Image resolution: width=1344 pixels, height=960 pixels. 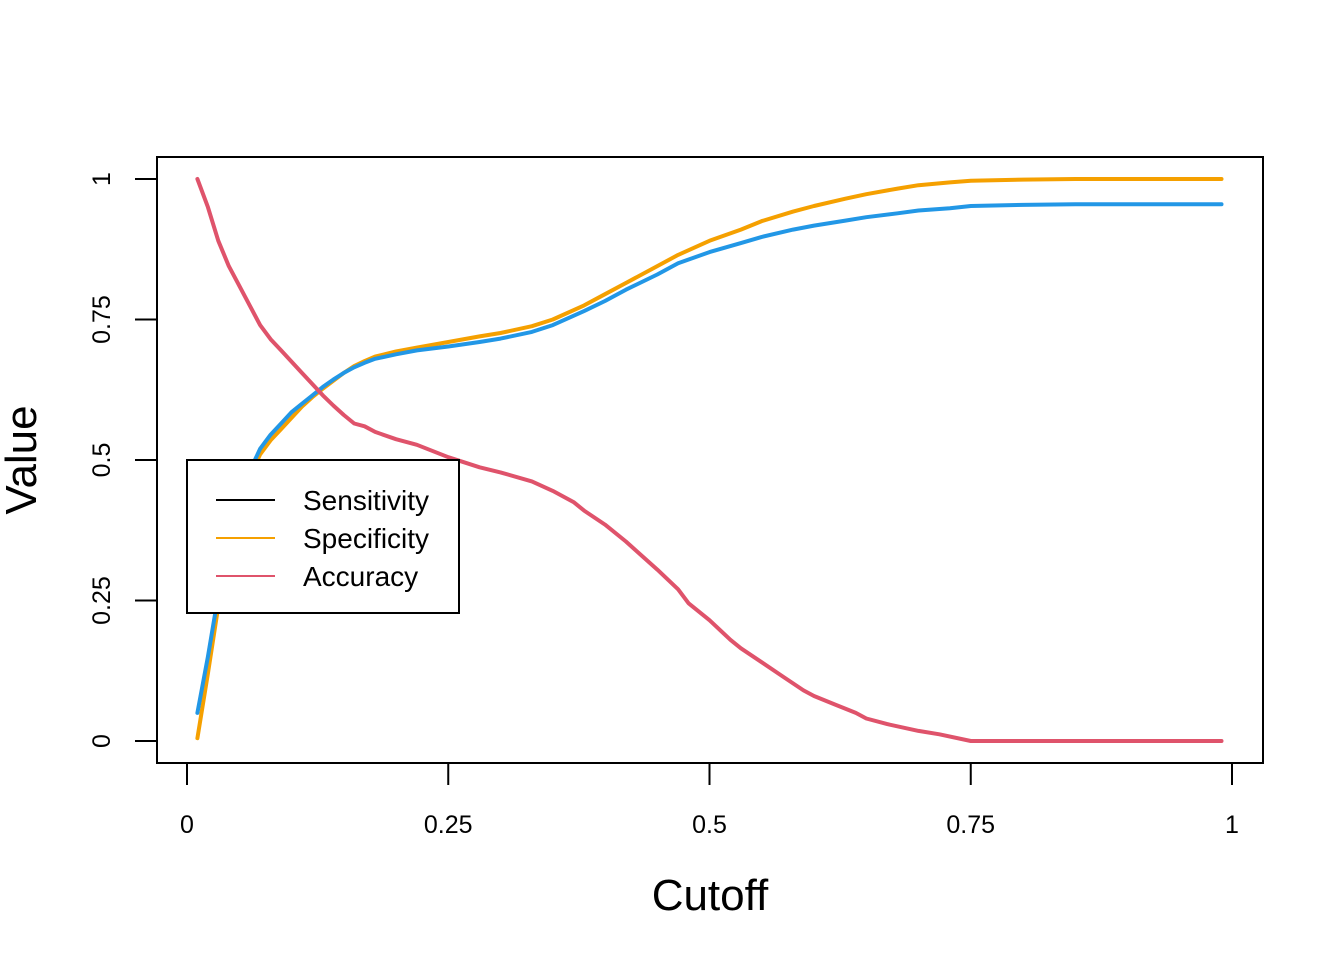 What do you see at coordinates (23, 459) in the screenshot?
I see `y-axis-title: Value` at bounding box center [23, 459].